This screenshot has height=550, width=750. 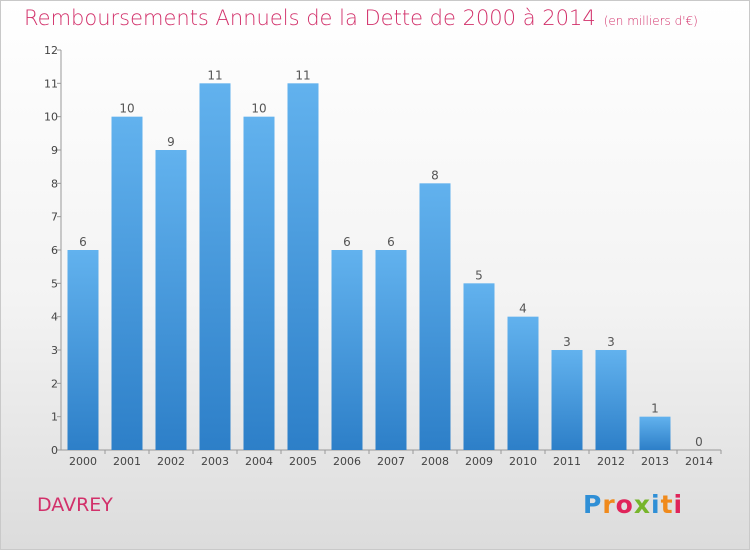 I want to click on x-tick-label: 2013, so click(x=655, y=461).